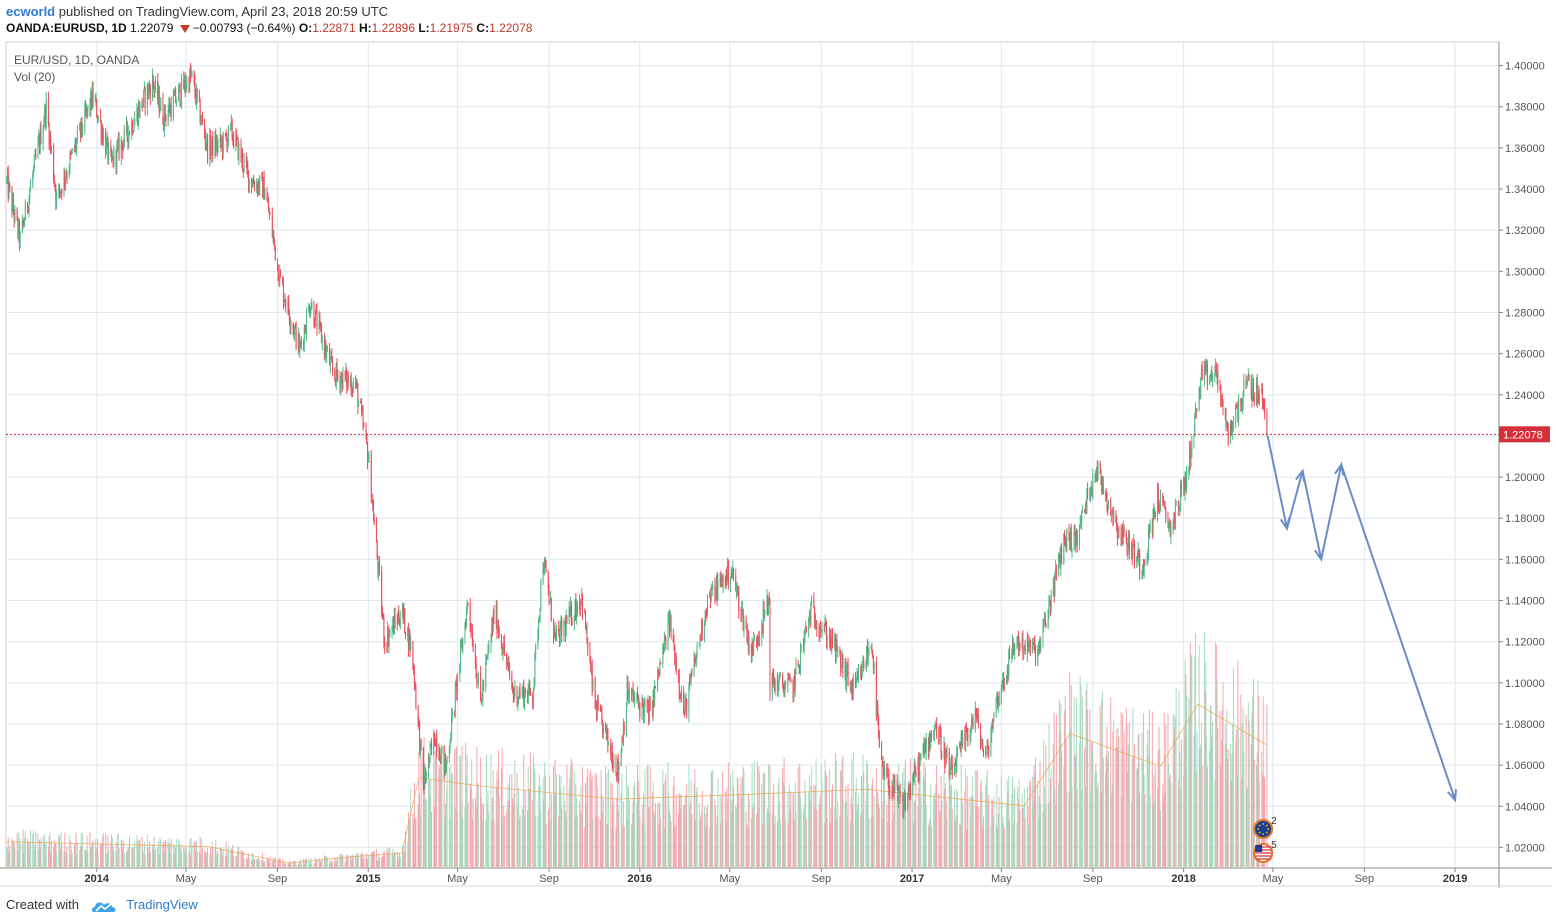 The image size is (1556, 923). What do you see at coordinates (244, 28) in the screenshot?
I see `price-change: −0.00793 (−0.64%)` at bounding box center [244, 28].